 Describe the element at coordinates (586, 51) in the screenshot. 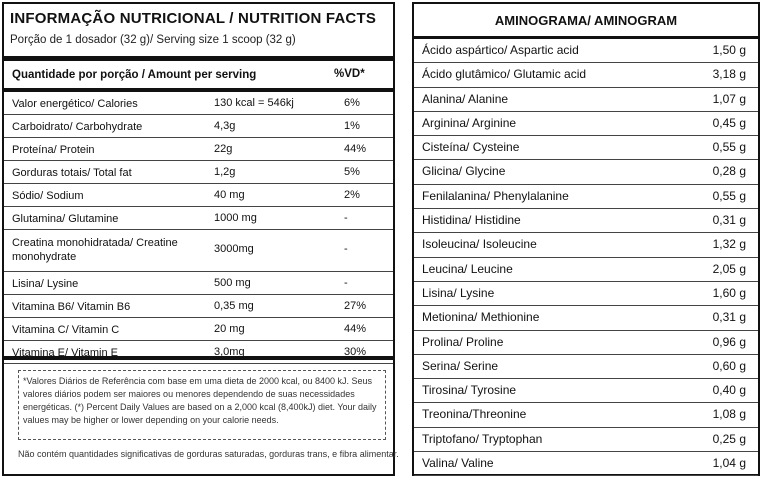

I see `table-row: Ácido aspártico/ Aspartic acid 1,50 g` at that location.